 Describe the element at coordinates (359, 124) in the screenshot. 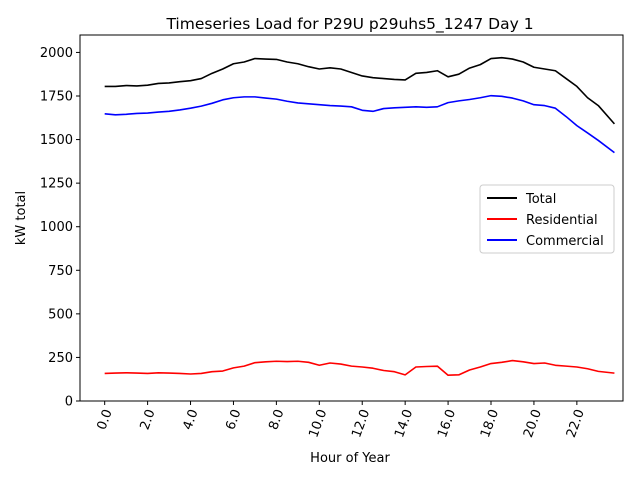

I see `series-line-commercial` at that location.